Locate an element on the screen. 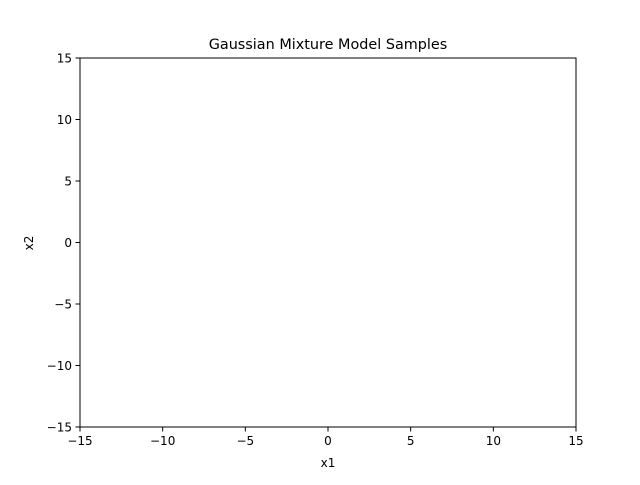  y-tick-label: 15 is located at coordinates (64, 59).